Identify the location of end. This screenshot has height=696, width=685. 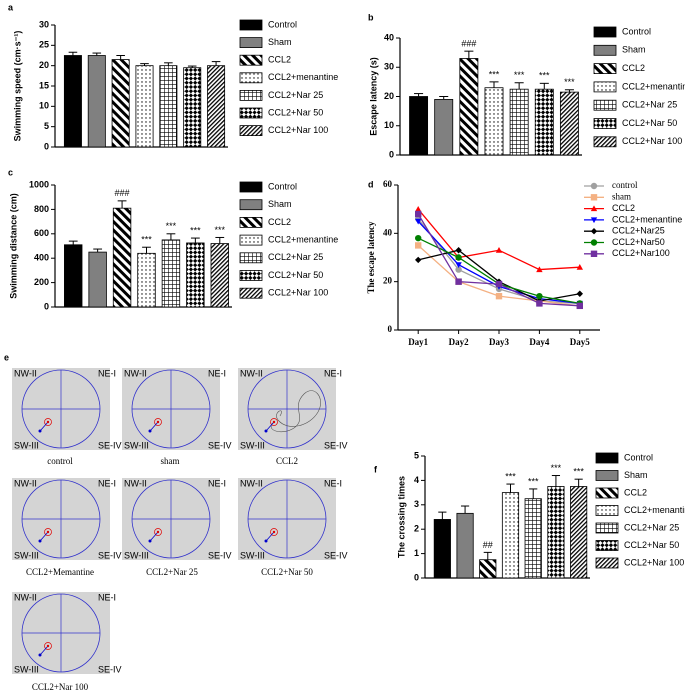
(274, 422).